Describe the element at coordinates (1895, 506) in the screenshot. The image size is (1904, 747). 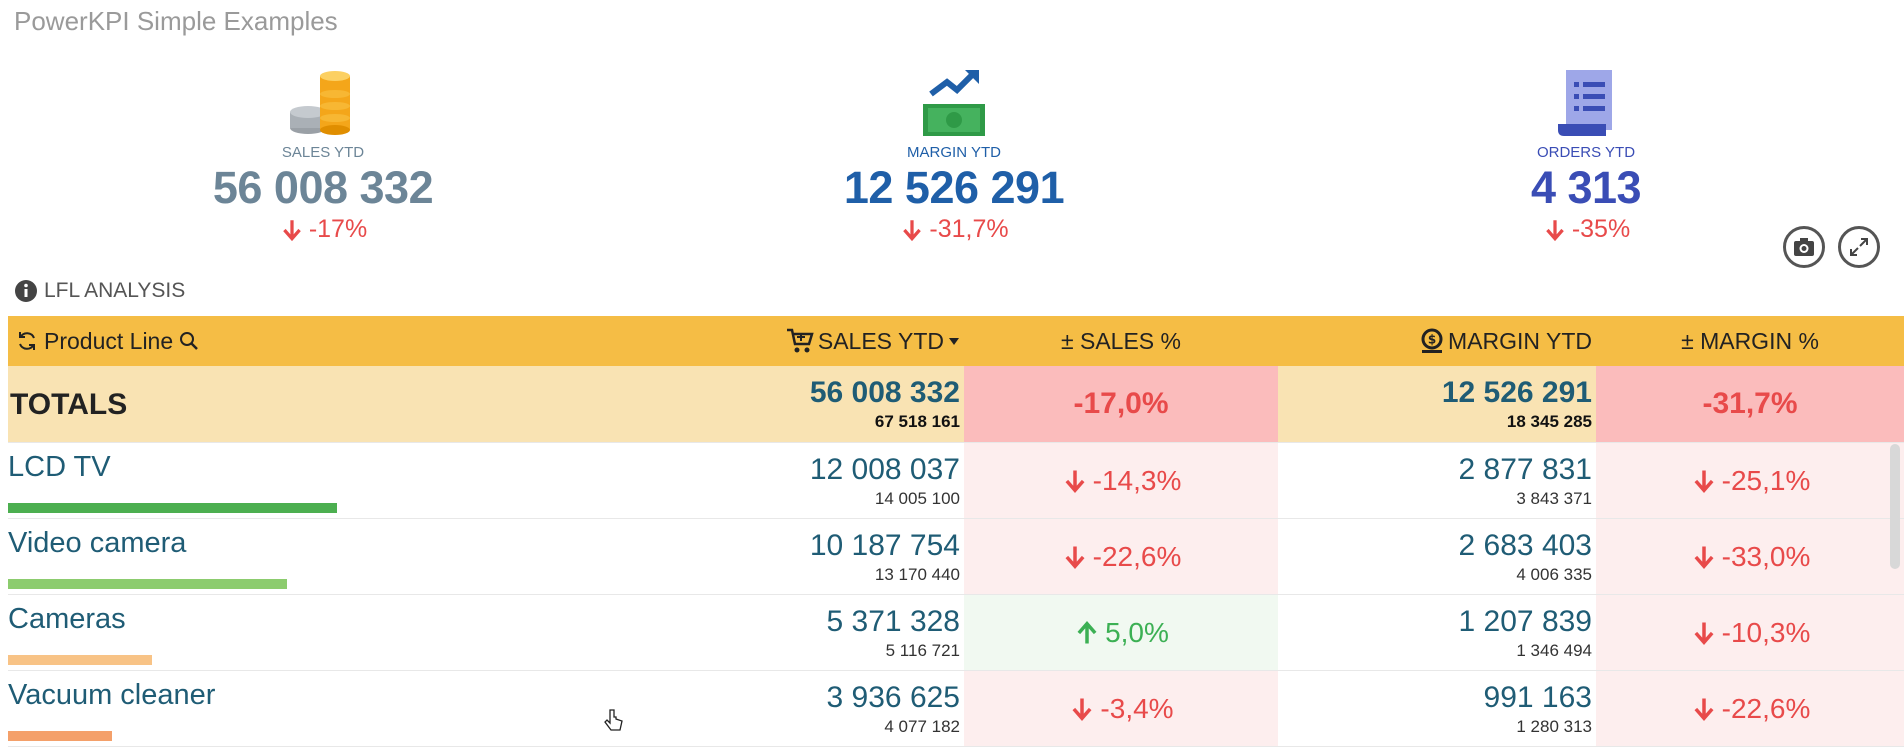
I see `table-scrollbar` at that location.